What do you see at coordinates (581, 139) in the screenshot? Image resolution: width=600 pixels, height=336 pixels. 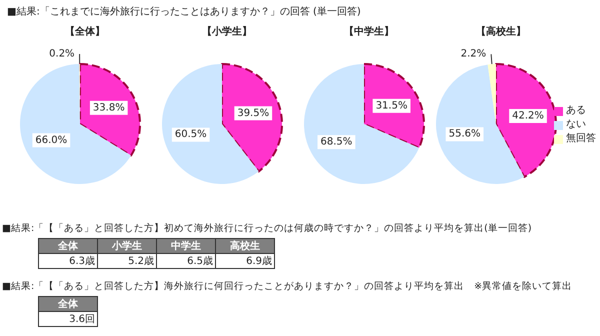 I see `legend-label: 無回答` at bounding box center [581, 139].